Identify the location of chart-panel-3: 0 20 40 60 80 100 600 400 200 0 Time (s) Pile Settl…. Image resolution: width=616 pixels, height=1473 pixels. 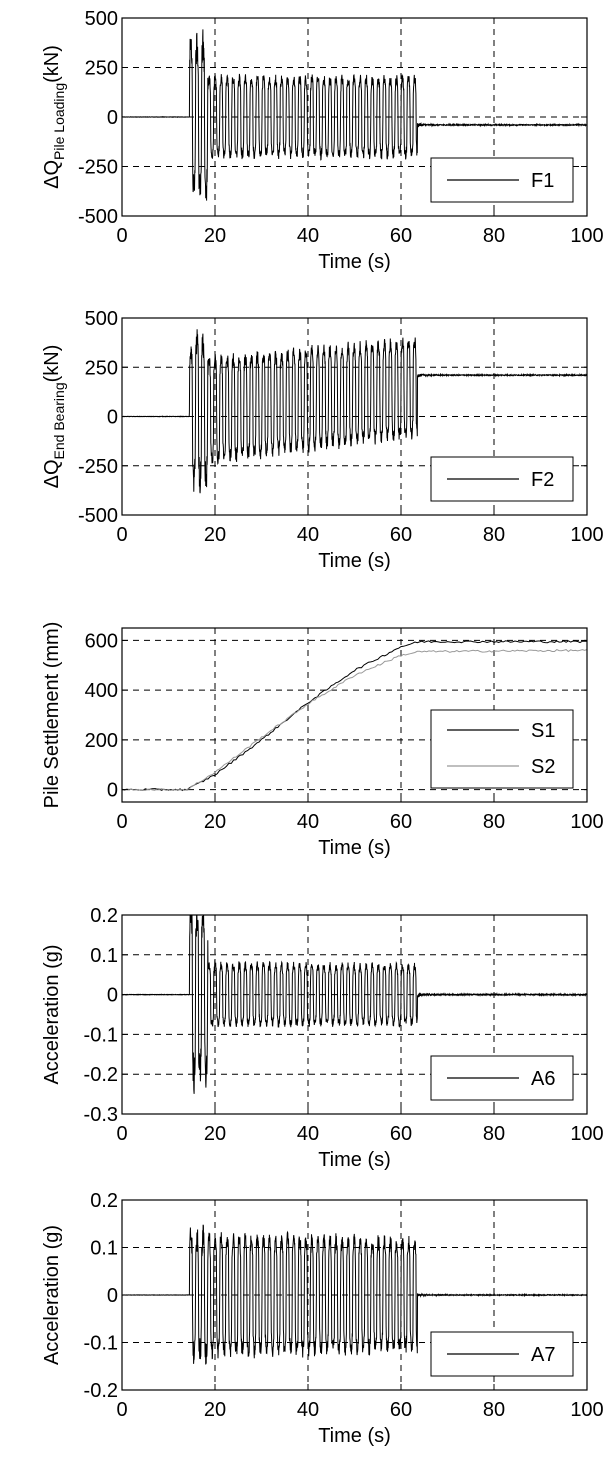
(322, 740).